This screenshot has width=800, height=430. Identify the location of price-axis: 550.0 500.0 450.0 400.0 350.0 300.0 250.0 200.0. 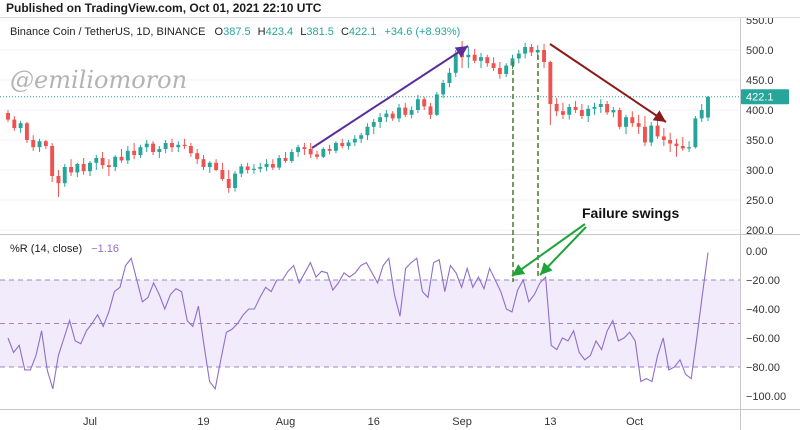
(760, 126).